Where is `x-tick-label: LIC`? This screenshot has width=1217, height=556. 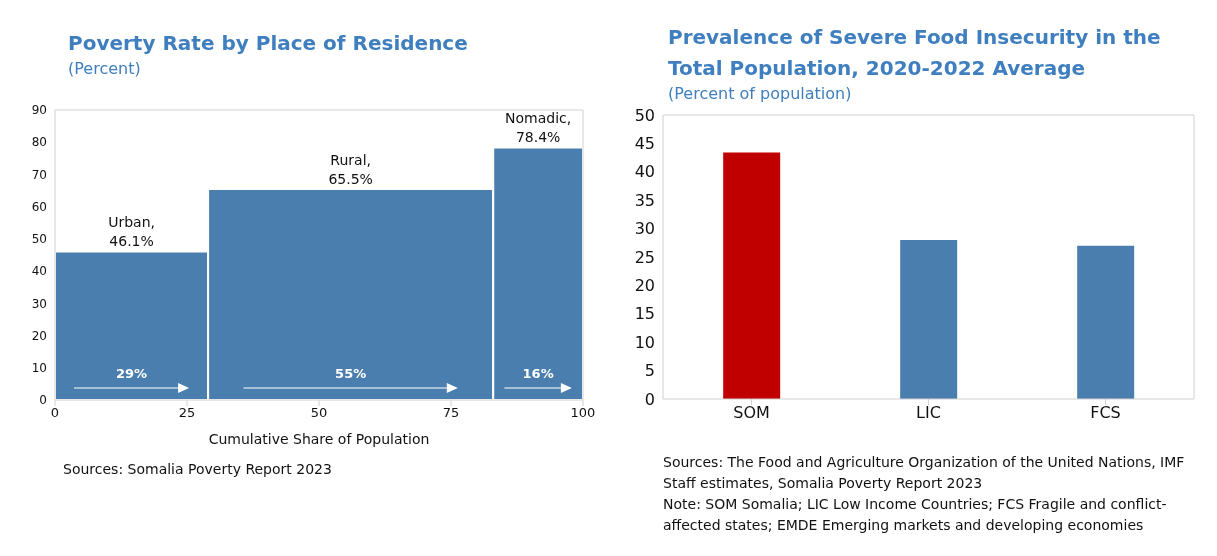 x-tick-label: LIC is located at coordinates (928, 413).